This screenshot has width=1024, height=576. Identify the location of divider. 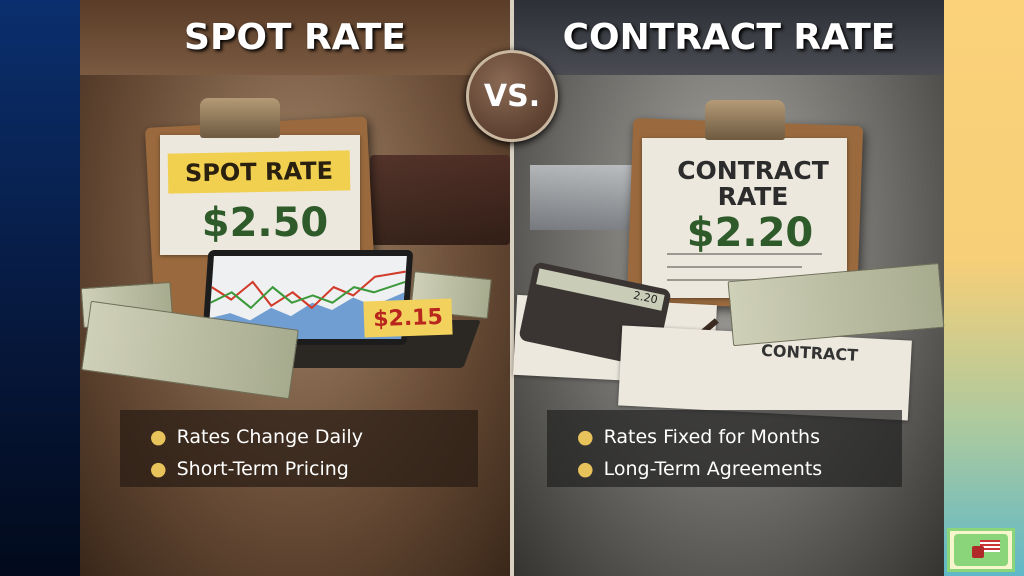
(512, 288).